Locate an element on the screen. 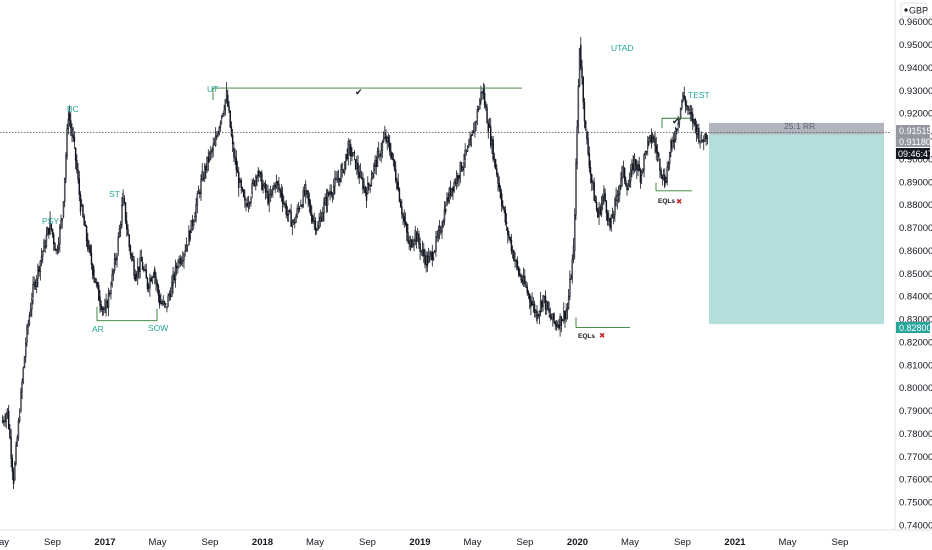 Image resolution: width=932 pixels, height=550 pixels. current-price-label: 0.91180 is located at coordinates (913, 141).